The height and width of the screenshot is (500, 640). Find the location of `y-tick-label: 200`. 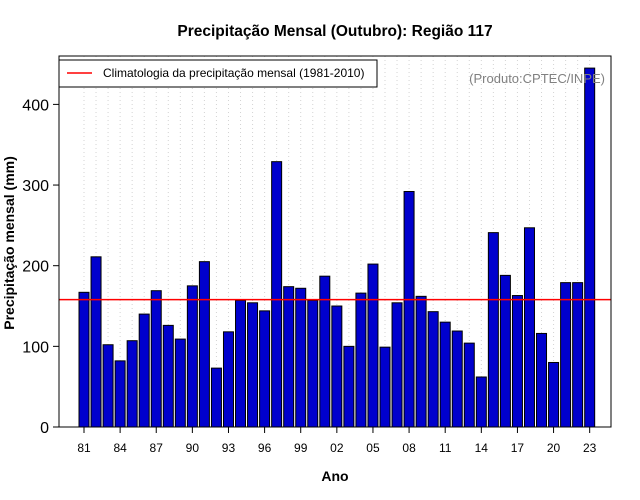

y-tick-label: 200 is located at coordinates (35, 267).